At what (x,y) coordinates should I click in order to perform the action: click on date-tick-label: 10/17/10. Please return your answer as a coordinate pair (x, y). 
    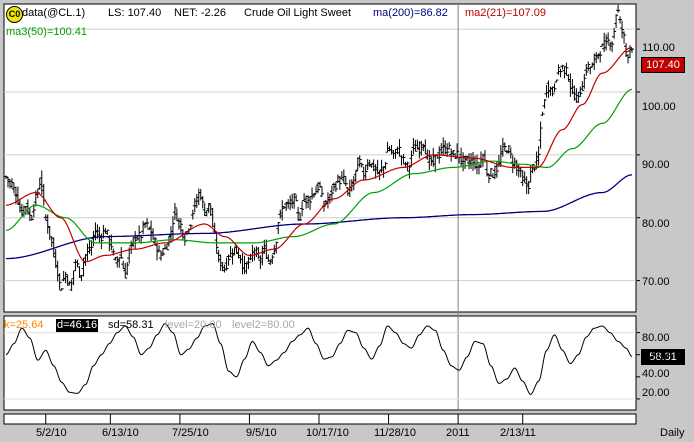
    Looking at the image, I should click on (327, 433).